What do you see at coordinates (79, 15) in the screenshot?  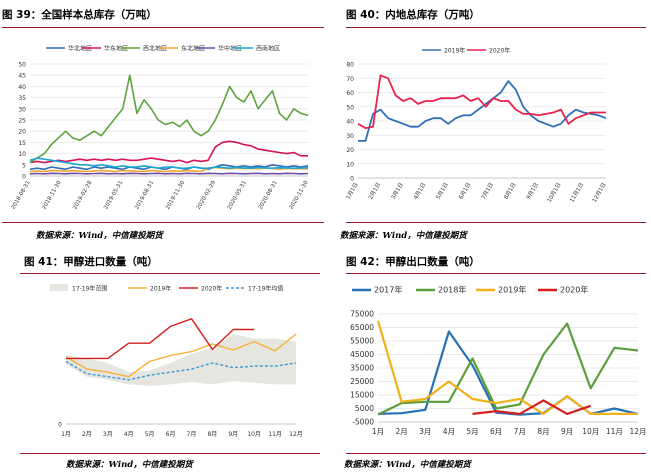 I see `chart-title: 图 39：全国样本总库存（万吨）` at bounding box center [79, 15].